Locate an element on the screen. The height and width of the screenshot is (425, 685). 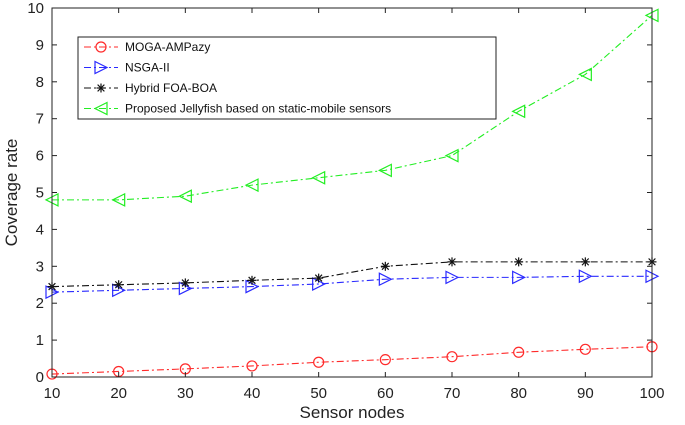
x-tick-label: 90 is located at coordinates (585, 393).